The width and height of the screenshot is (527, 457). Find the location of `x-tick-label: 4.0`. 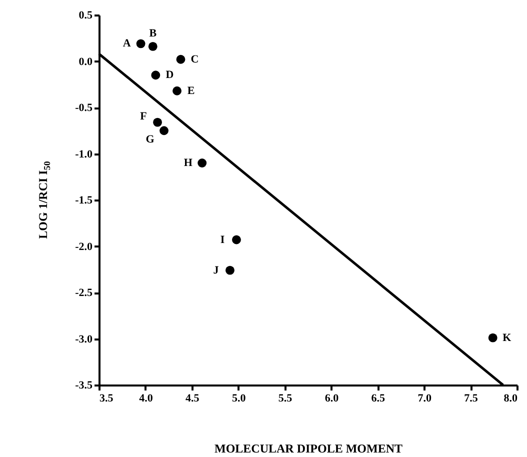

x-tick-label: 4.0 is located at coordinates (146, 398).